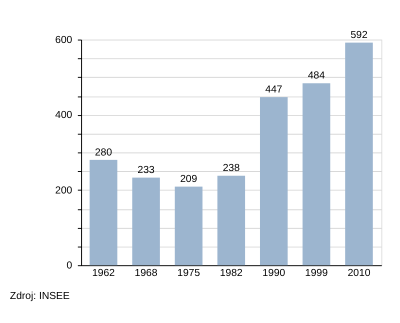 The width and height of the screenshot is (400, 323). I want to click on x-tick-label: 1968, so click(146, 273).